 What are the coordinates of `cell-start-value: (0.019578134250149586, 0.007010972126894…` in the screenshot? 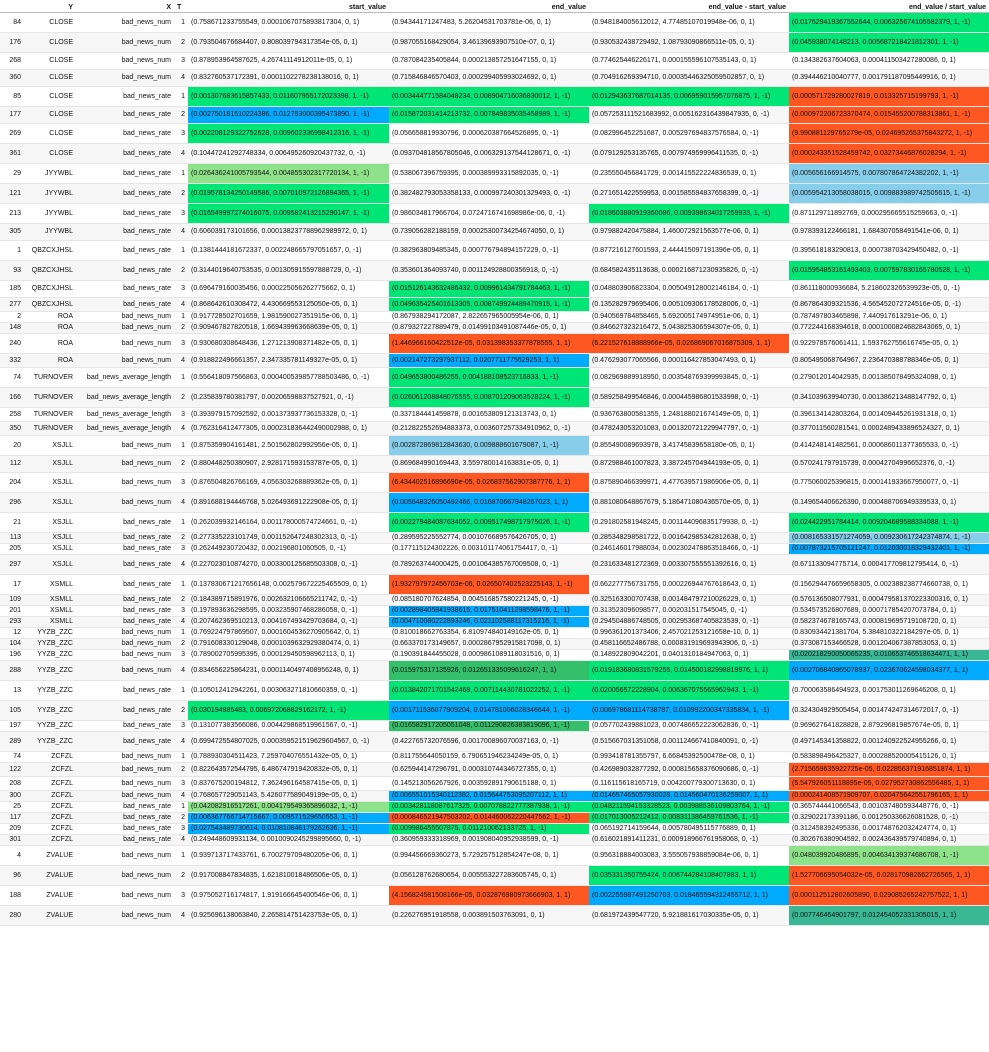 It's located at (288, 193).